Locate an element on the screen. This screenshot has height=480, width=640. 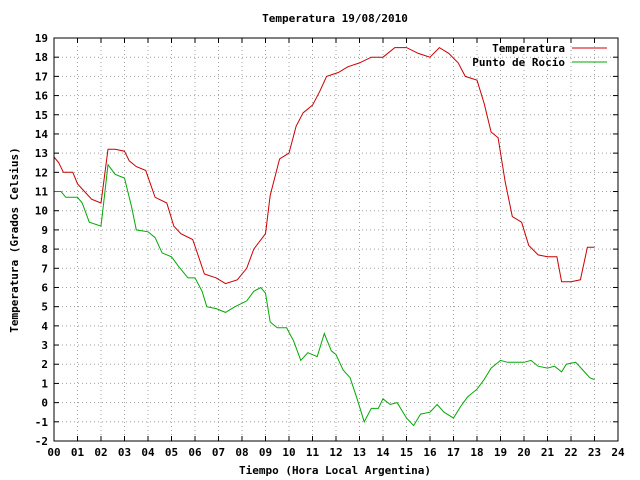
x-tick-label: 14 is located at coordinates (383, 452).